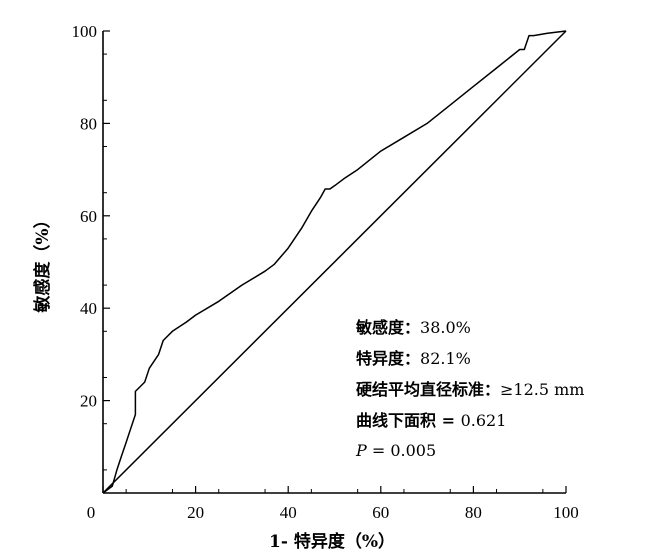  I want to click on annotation-specificity-value: 82.1%, so click(445, 358).